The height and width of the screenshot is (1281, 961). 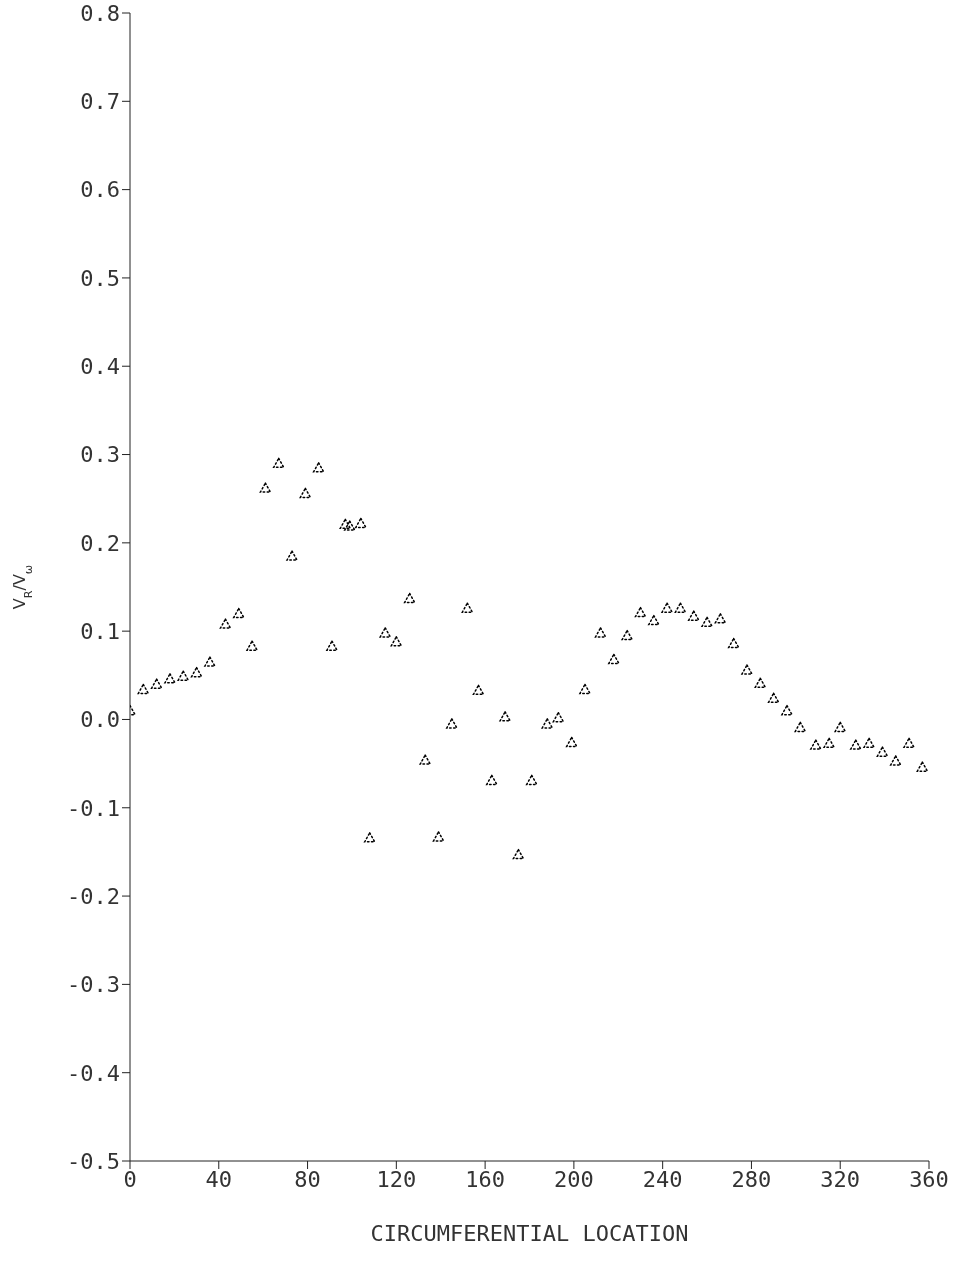 What do you see at coordinates (100, 720) in the screenshot?
I see `y-tick-label: 0.0` at bounding box center [100, 720].